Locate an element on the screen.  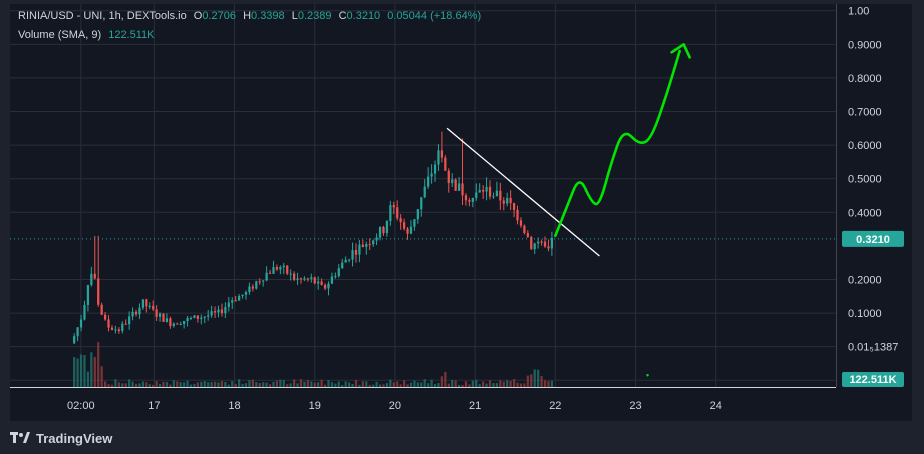
projection-curve is located at coordinates (617, 143).